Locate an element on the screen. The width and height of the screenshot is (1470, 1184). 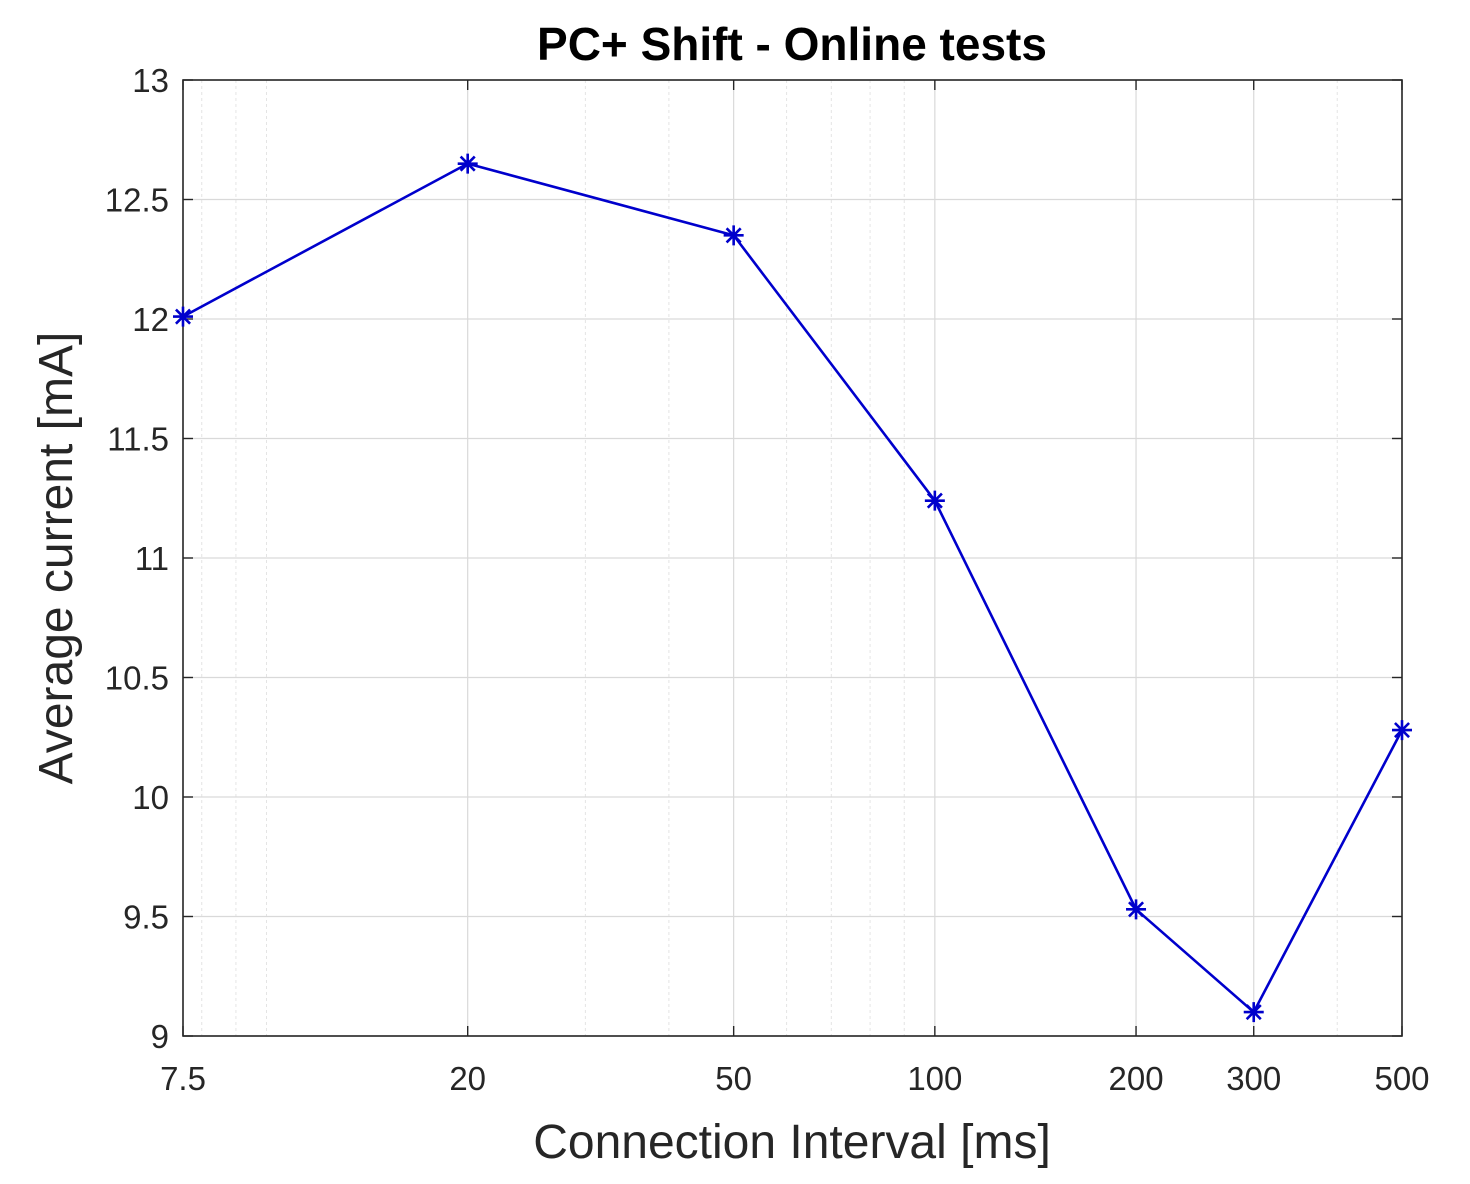
y-tick-label: 10.5 is located at coordinates (137, 678).